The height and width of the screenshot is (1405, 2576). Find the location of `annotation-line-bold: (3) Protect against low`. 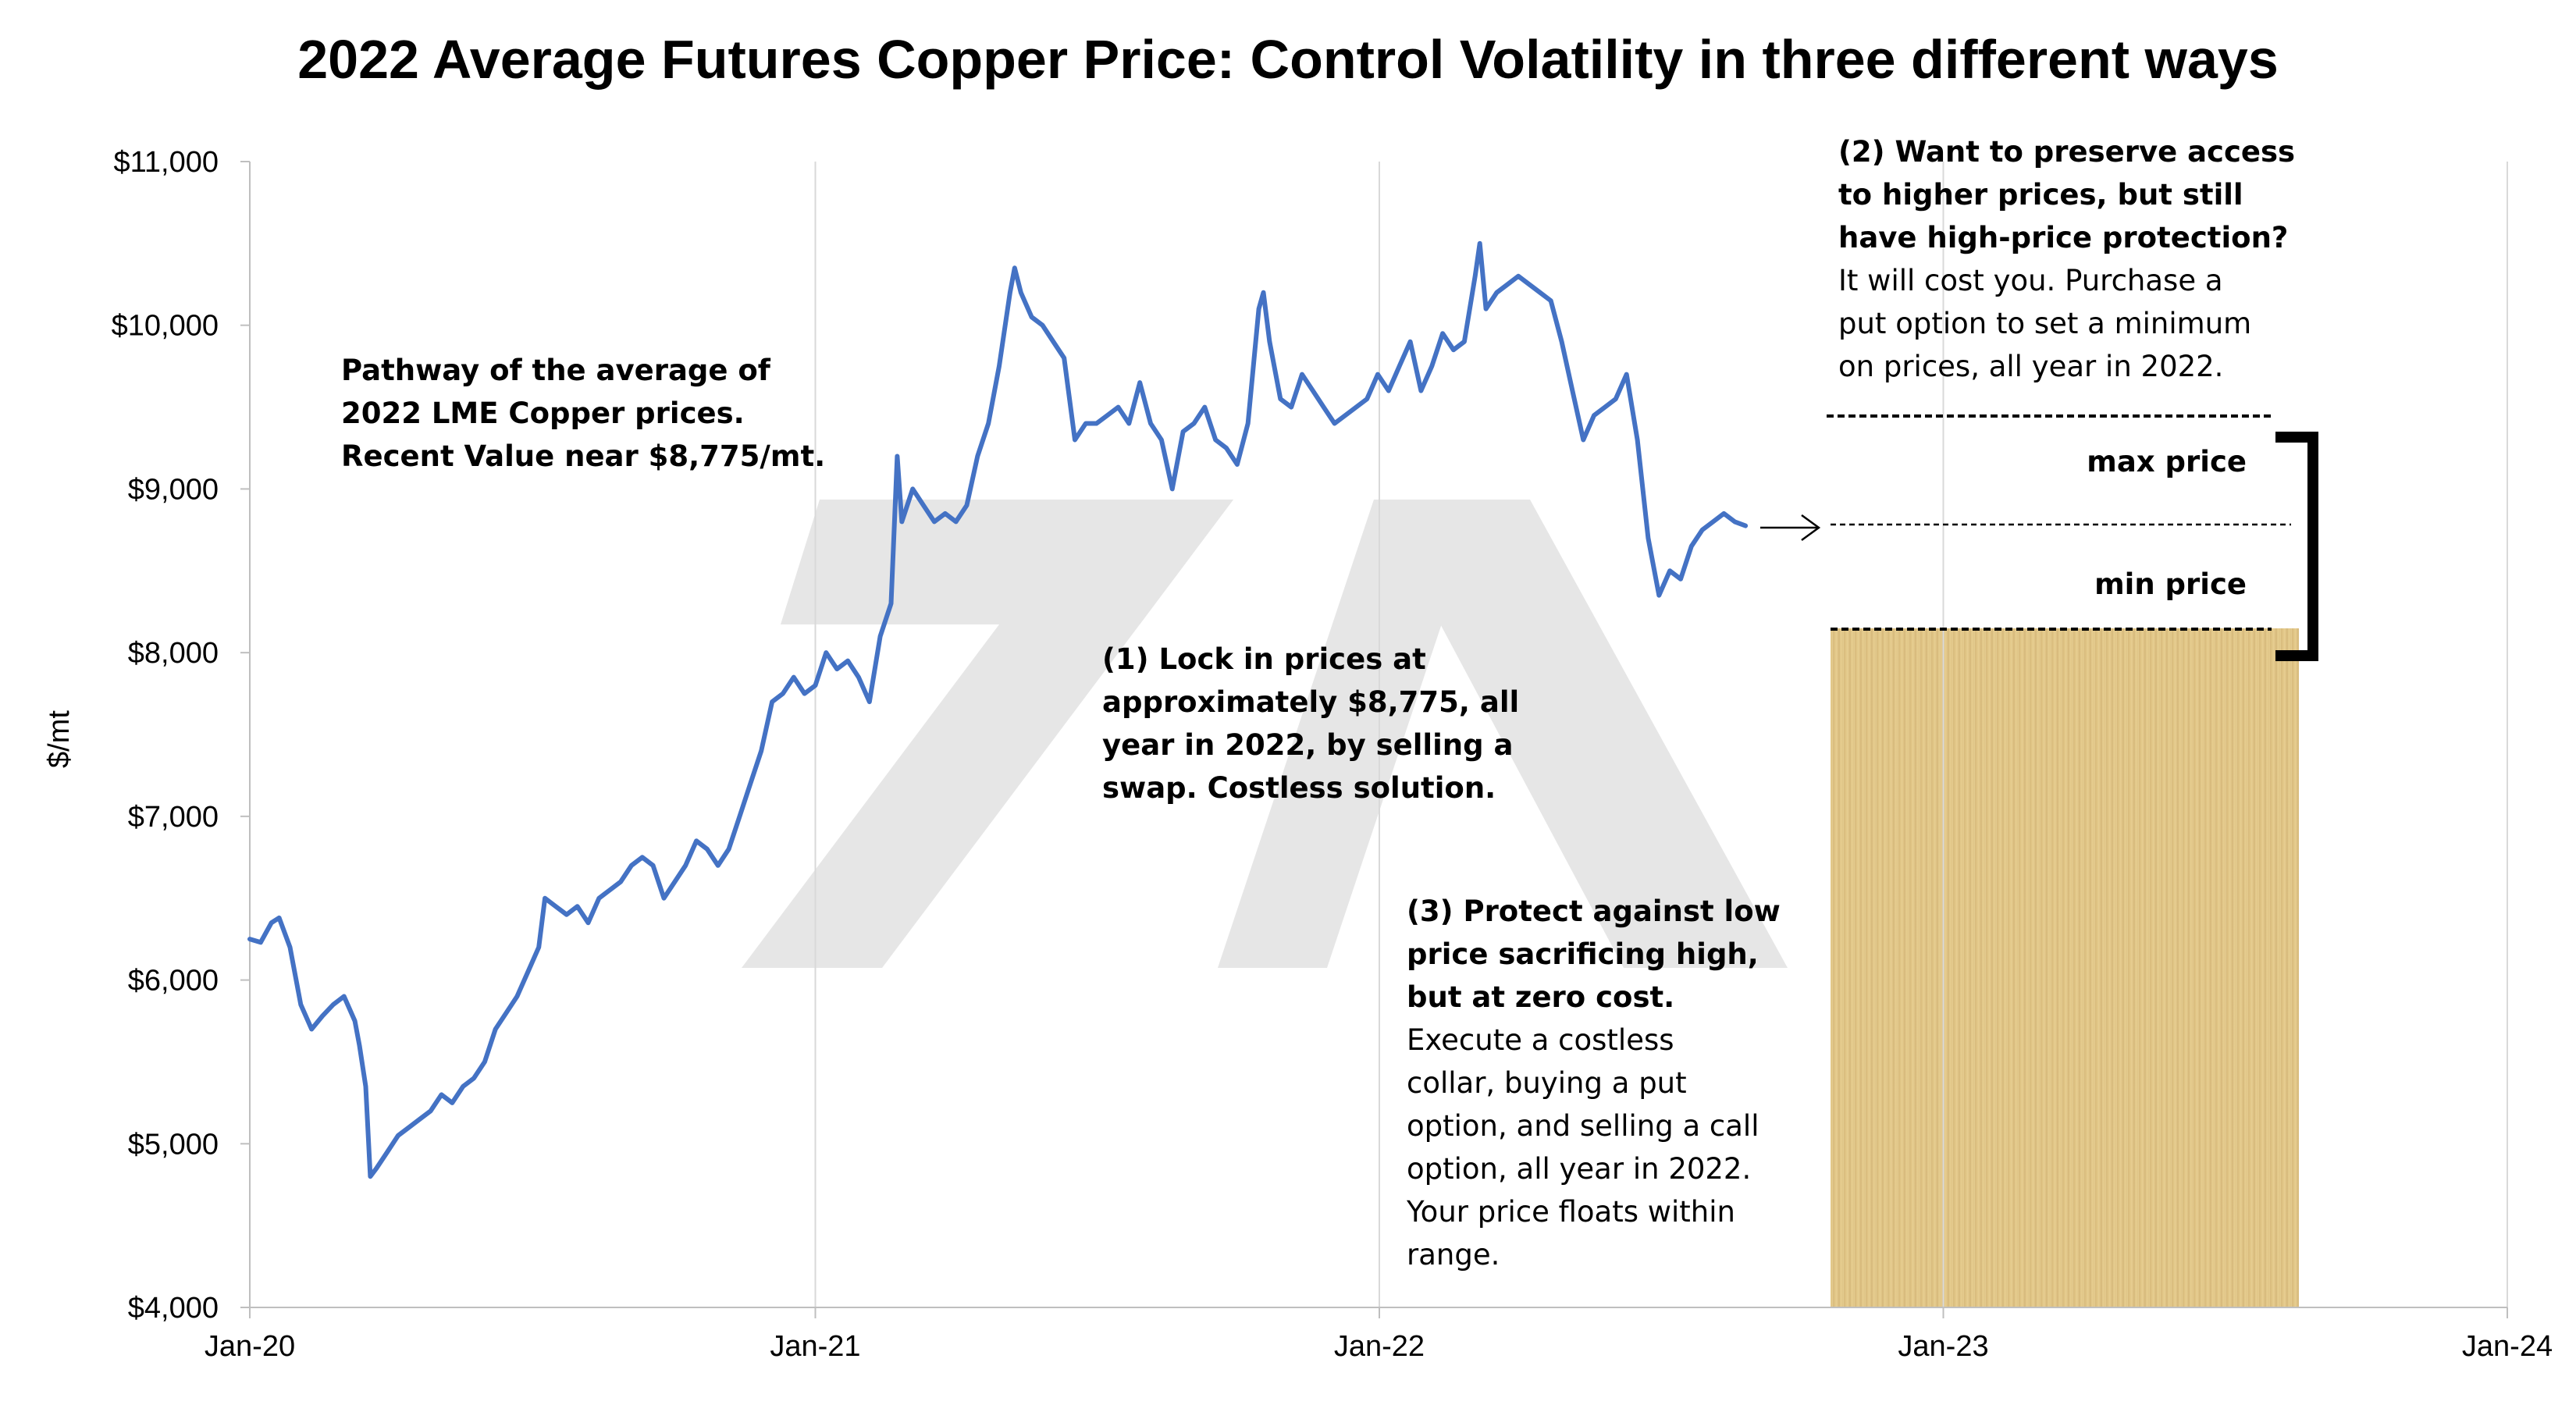

annotation-line-bold: (3) Protect against low is located at coordinates (1594, 911).